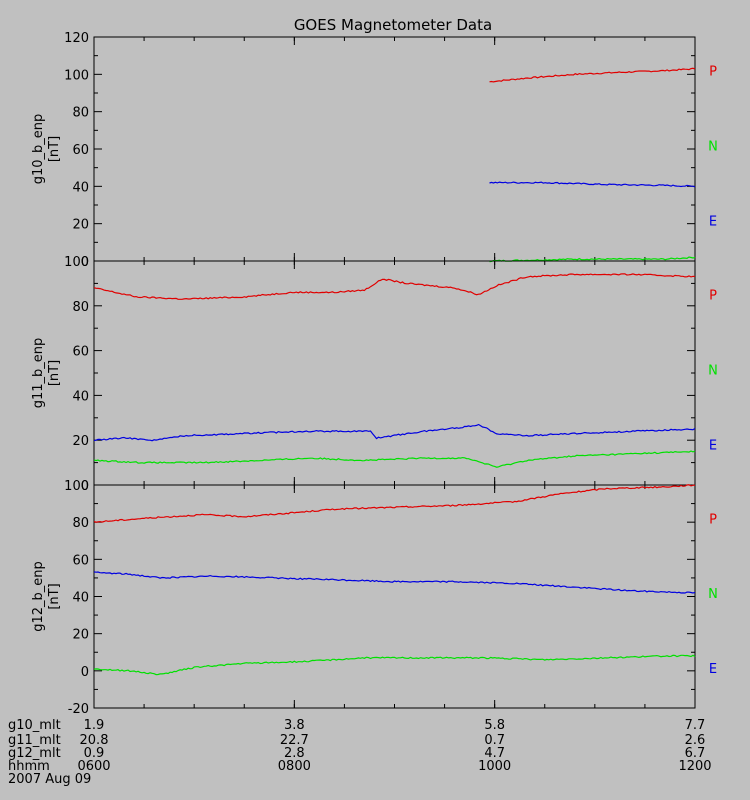 This screenshot has height=800, width=750. I want to click on date-label: 2007 Aug 09, so click(49, 779).